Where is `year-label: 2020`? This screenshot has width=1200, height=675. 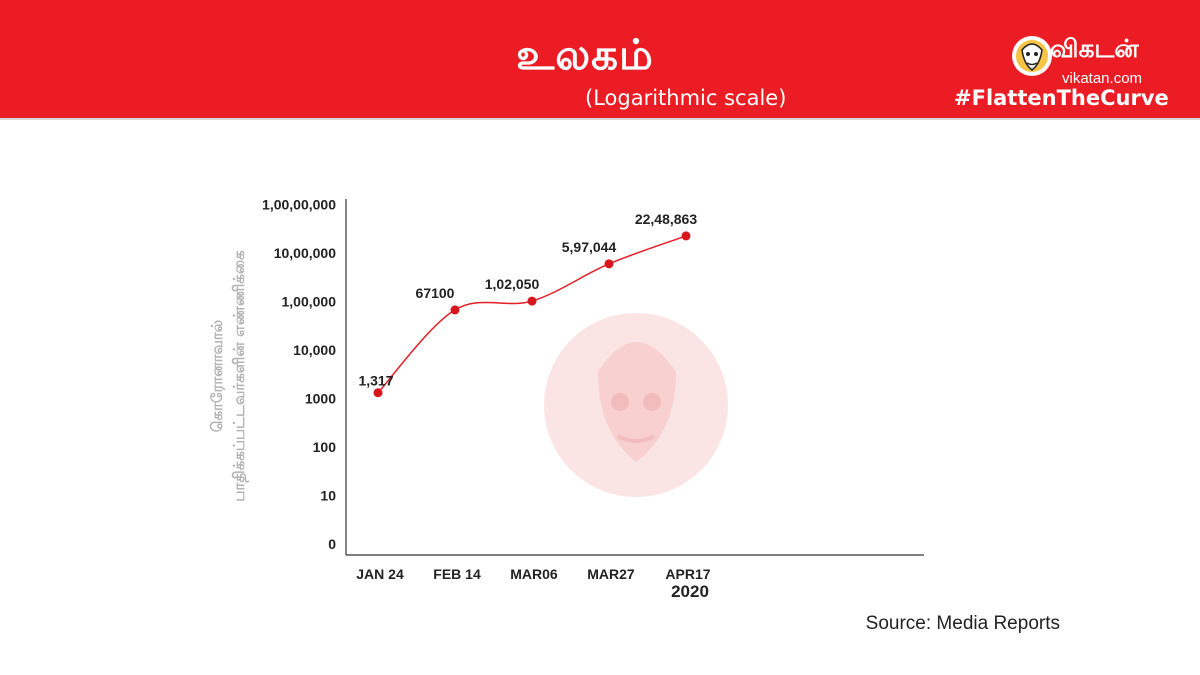 year-label: 2020 is located at coordinates (690, 591).